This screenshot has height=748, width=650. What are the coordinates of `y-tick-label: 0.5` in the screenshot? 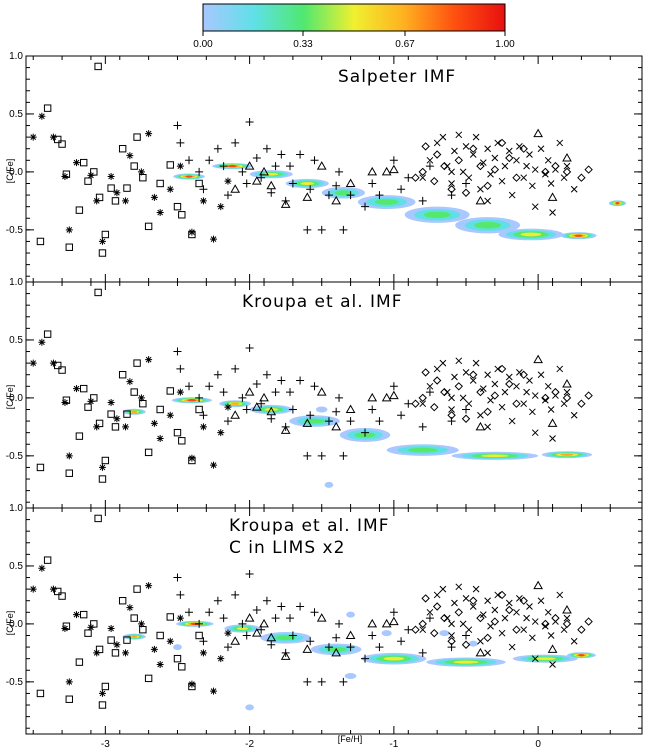 It's located at (16, 340).